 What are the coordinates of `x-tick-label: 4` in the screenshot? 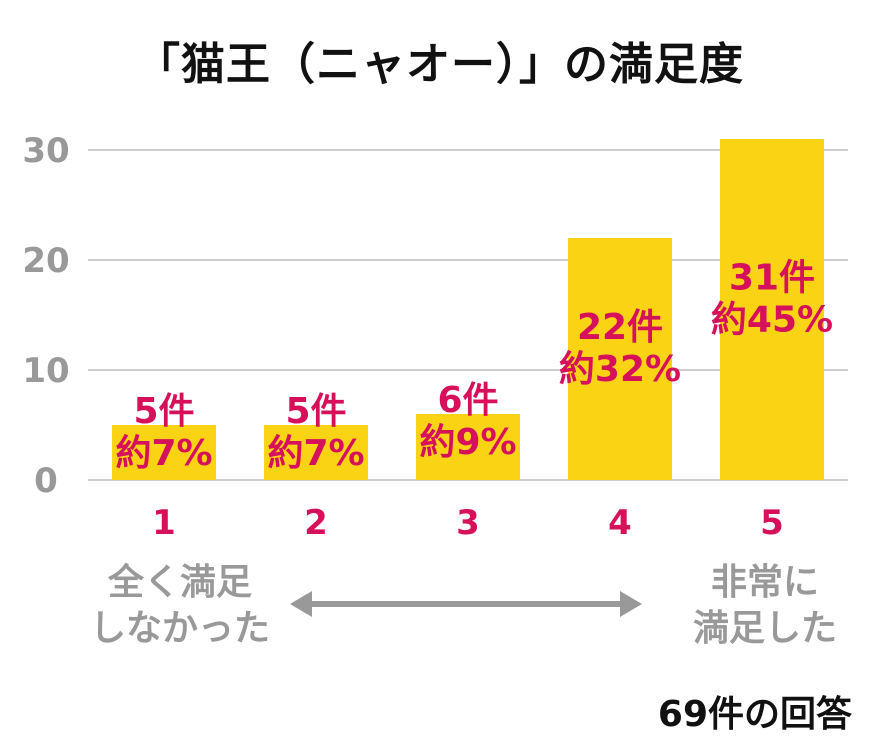 It's located at (620, 523).